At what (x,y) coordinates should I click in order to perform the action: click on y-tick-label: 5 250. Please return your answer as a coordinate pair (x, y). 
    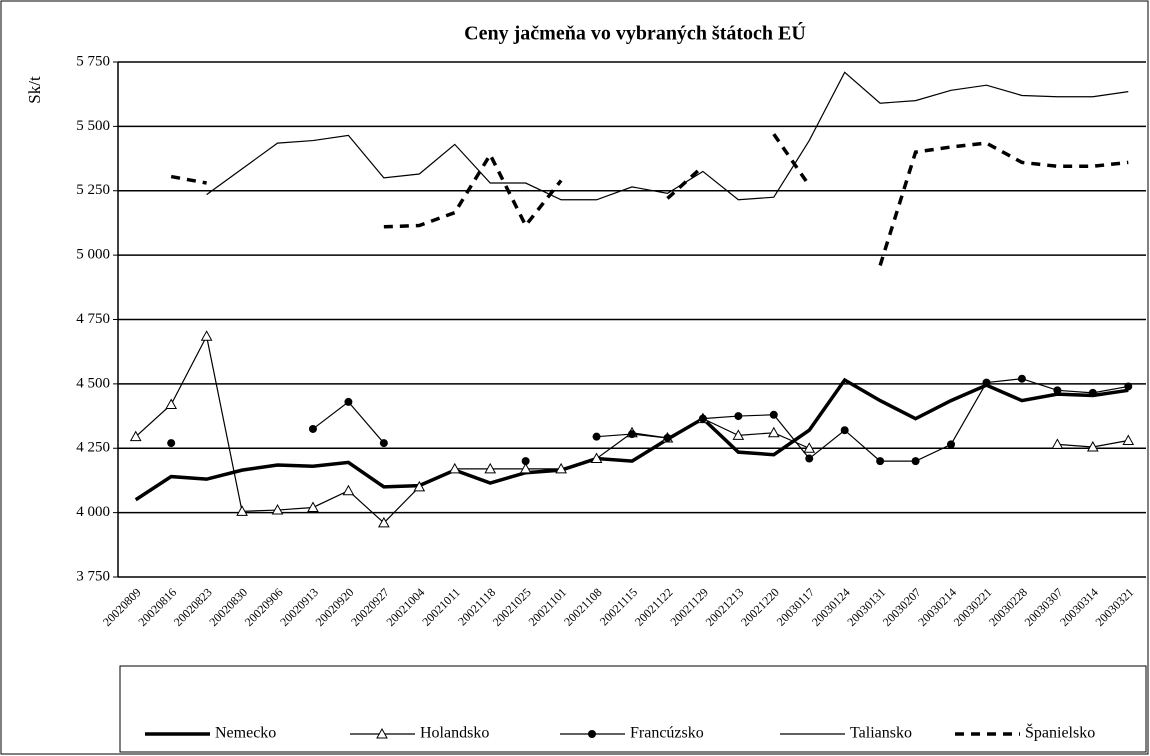
    Looking at the image, I should click on (93, 190).